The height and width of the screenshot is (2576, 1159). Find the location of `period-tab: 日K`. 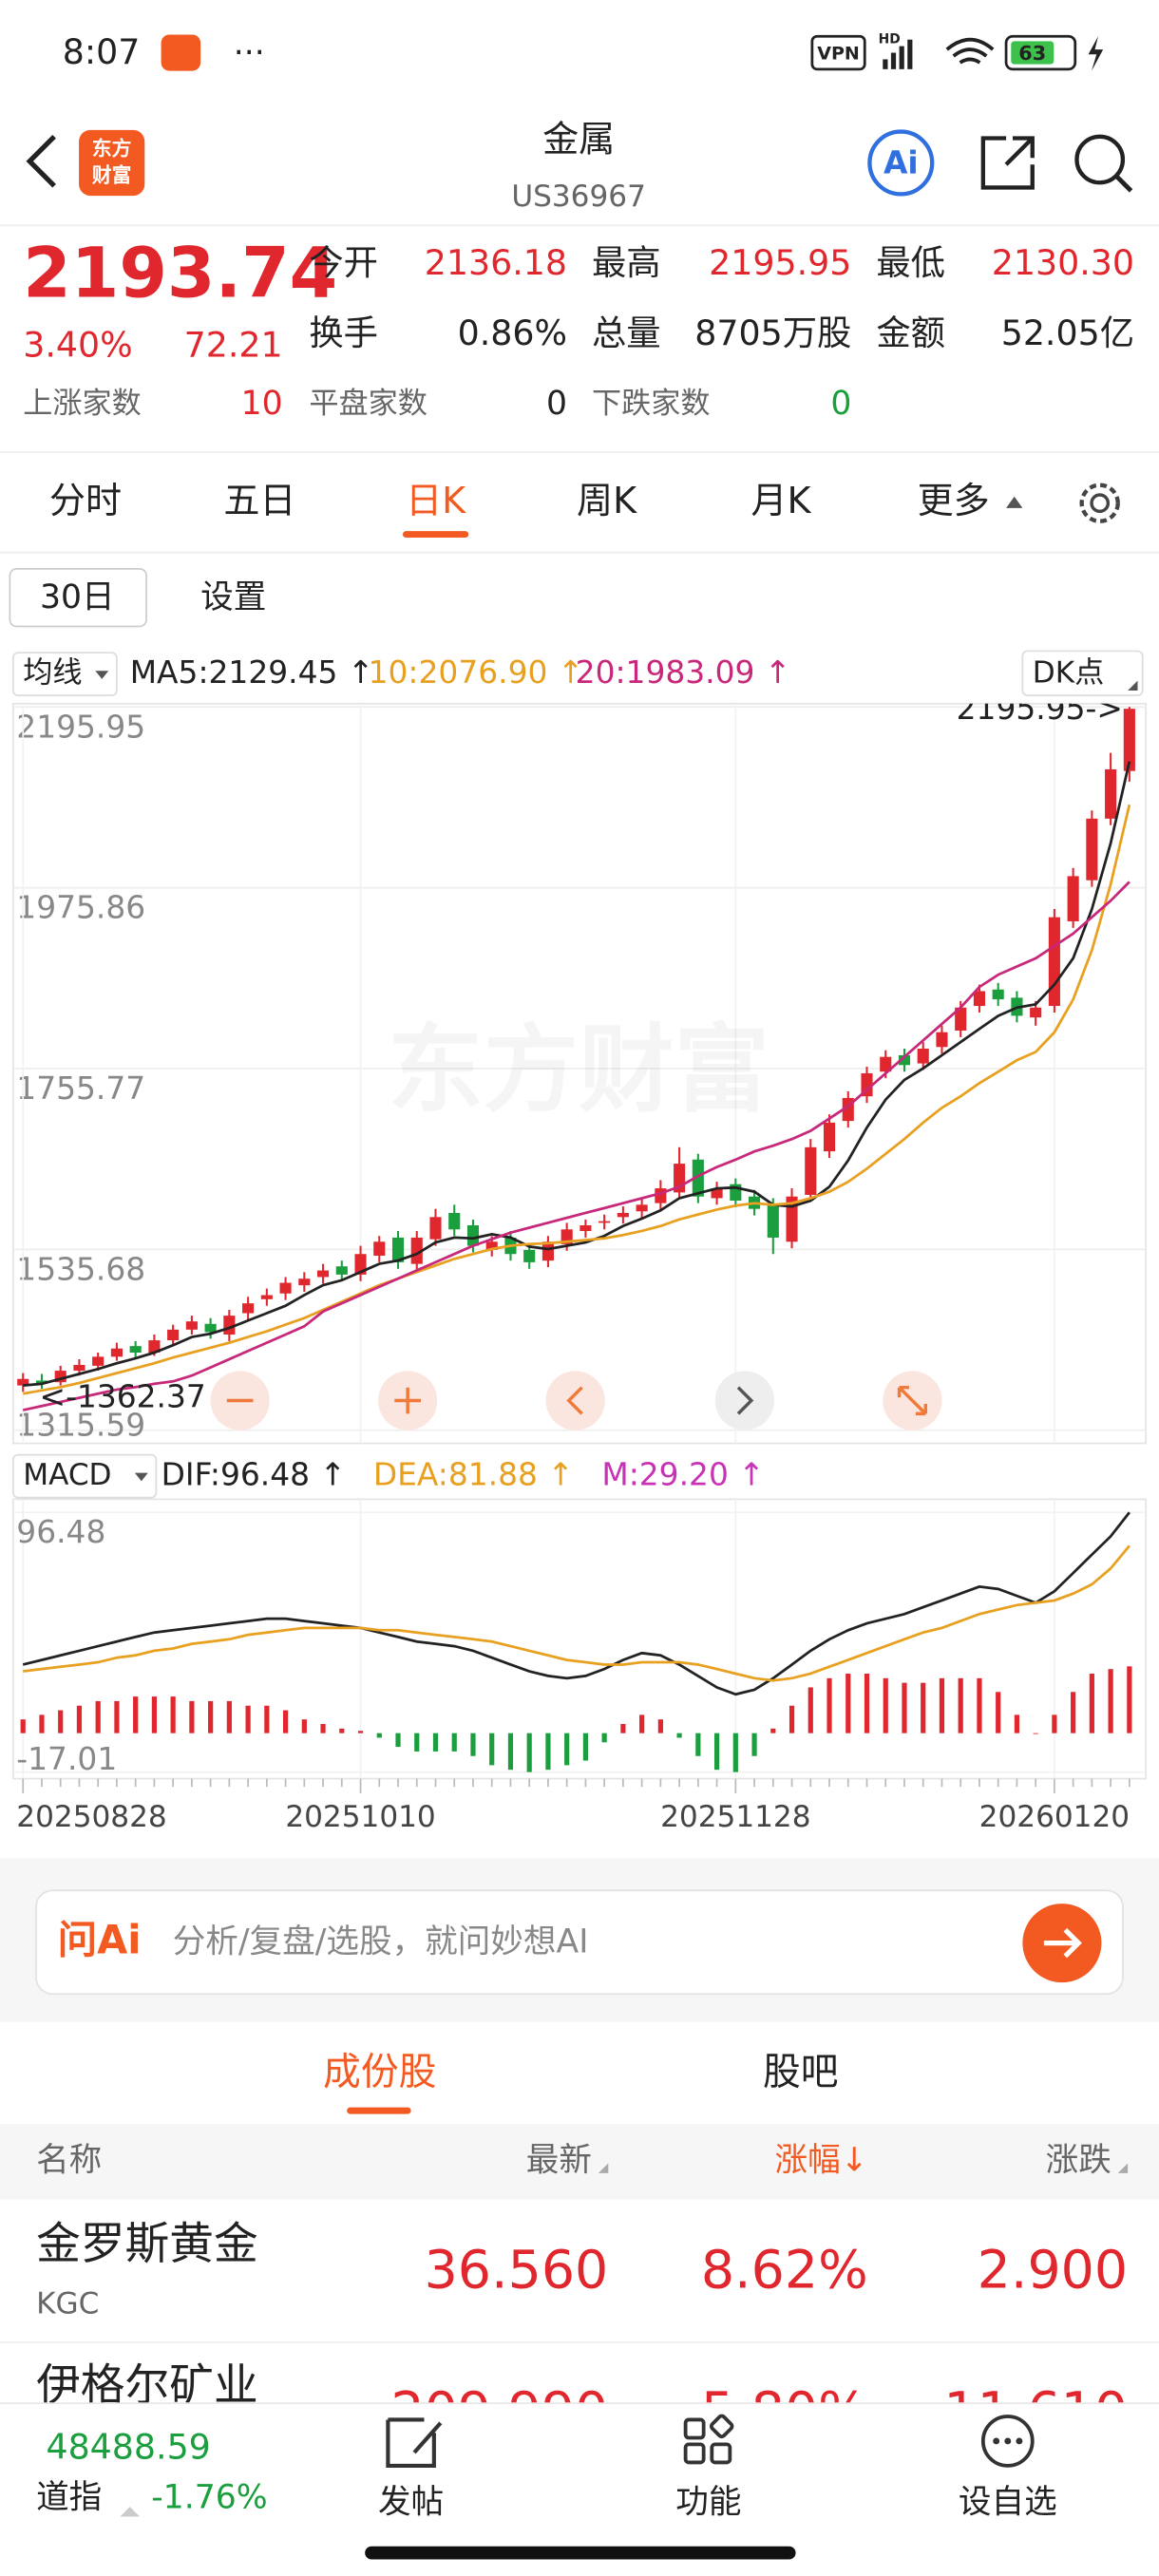

period-tab: 日K is located at coordinates (436, 500).